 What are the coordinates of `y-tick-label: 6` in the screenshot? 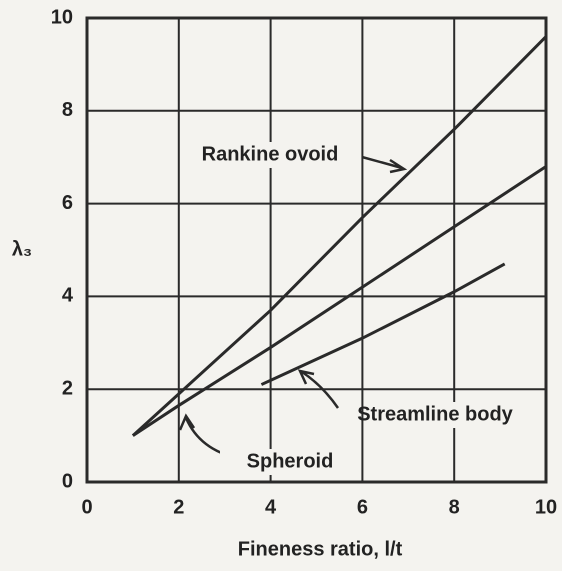 It's located at (67, 203).